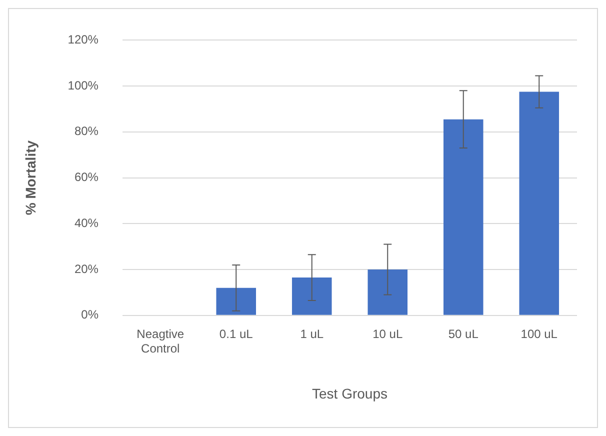 The image size is (606, 436). Describe the element at coordinates (387, 333) in the screenshot. I see `x-tick-label: 10 uL` at that location.